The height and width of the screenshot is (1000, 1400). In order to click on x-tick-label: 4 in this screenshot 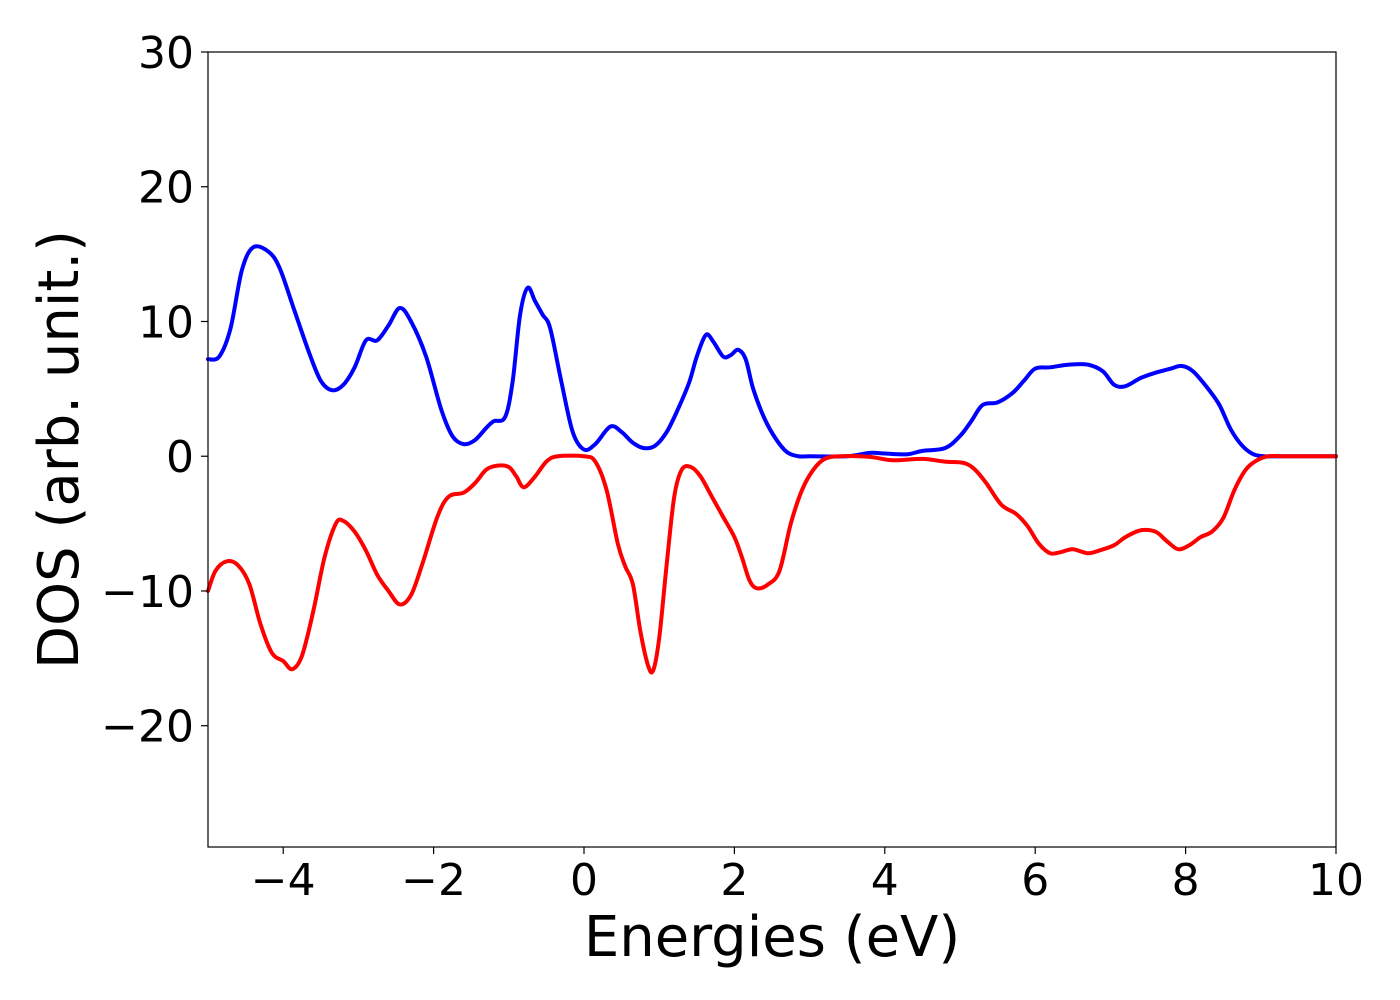, I will do `click(885, 880)`.